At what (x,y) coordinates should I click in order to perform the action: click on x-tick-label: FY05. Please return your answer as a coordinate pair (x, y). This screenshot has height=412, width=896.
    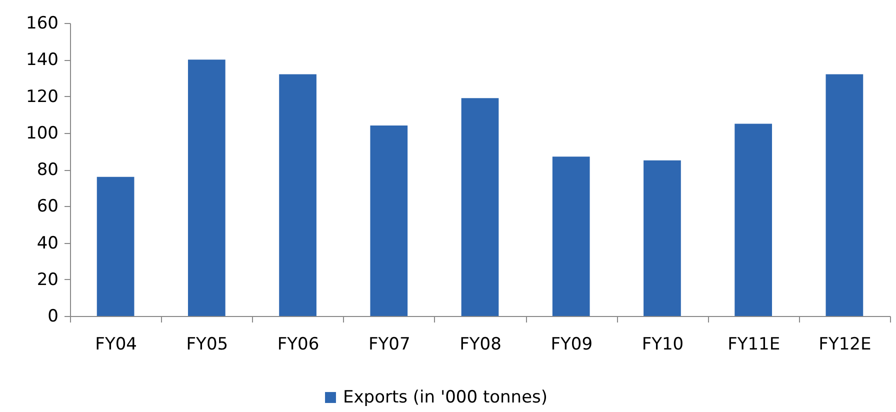
    Looking at the image, I should click on (207, 344).